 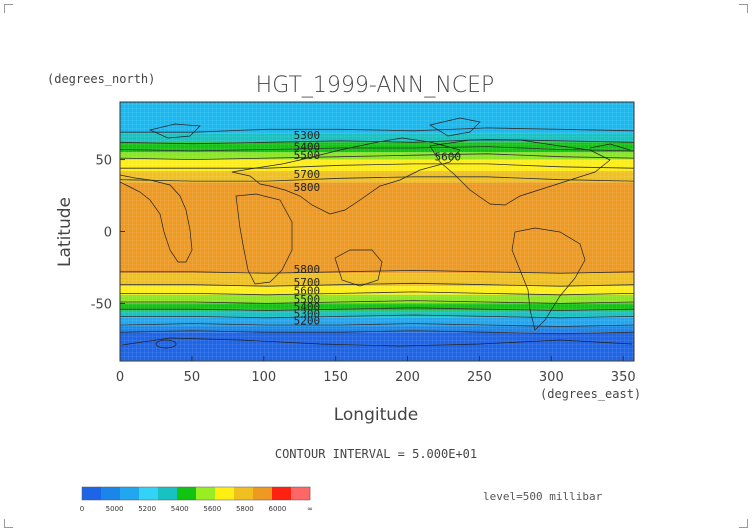 I want to click on contour-label: 5200, so click(x=307, y=321).